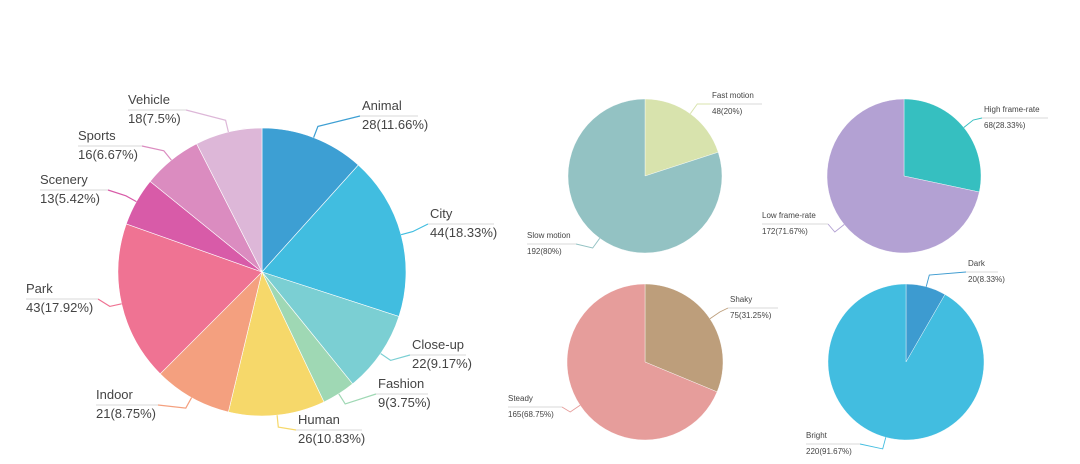  I want to click on leader-line-scenery, so click(122, 196).